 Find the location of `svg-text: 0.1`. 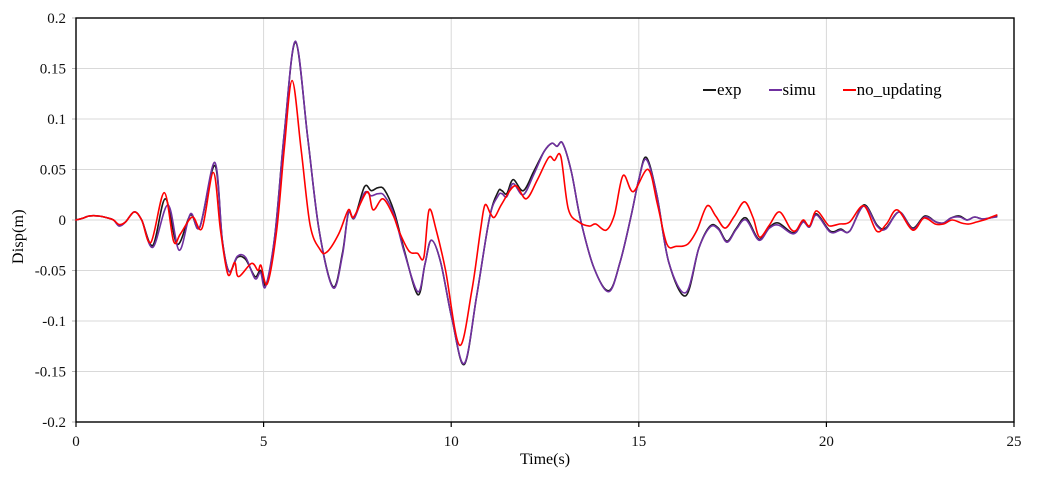

svg-text: 0.1 is located at coordinates (56, 120).